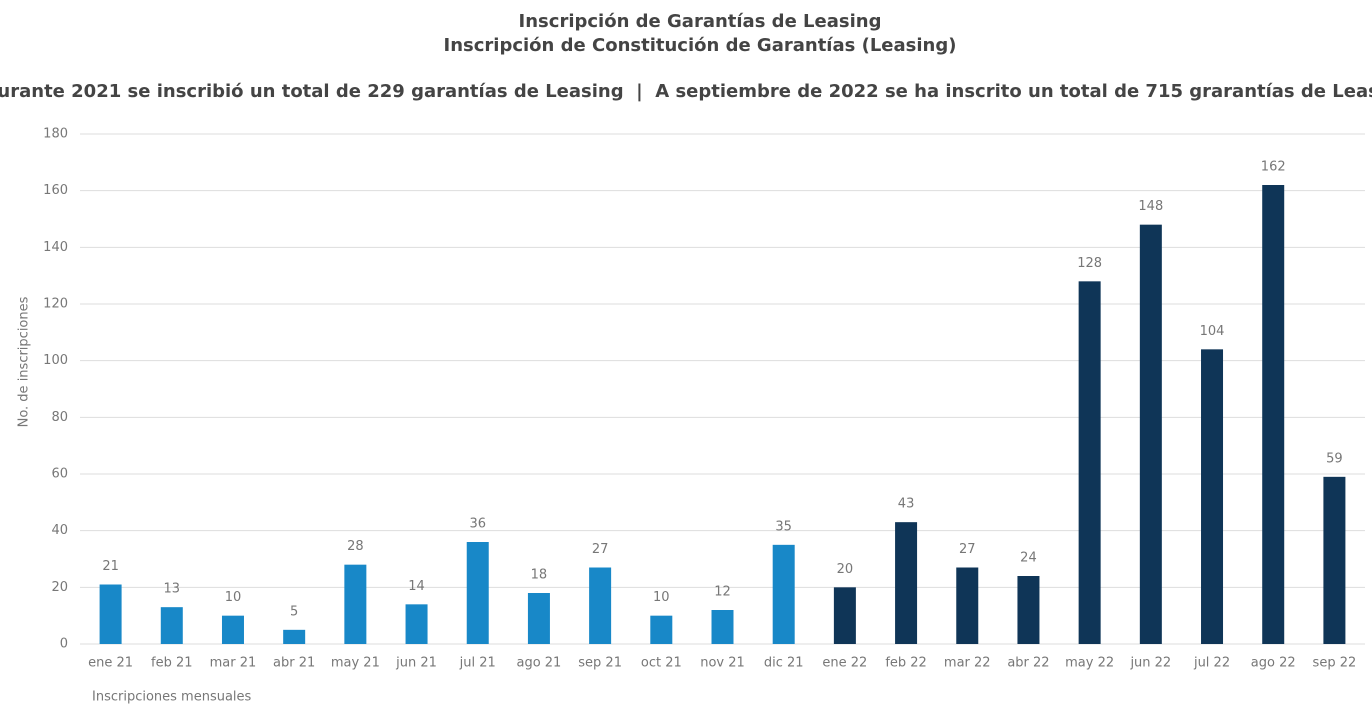  I want to click on y-tick-label: 20, so click(59, 587).